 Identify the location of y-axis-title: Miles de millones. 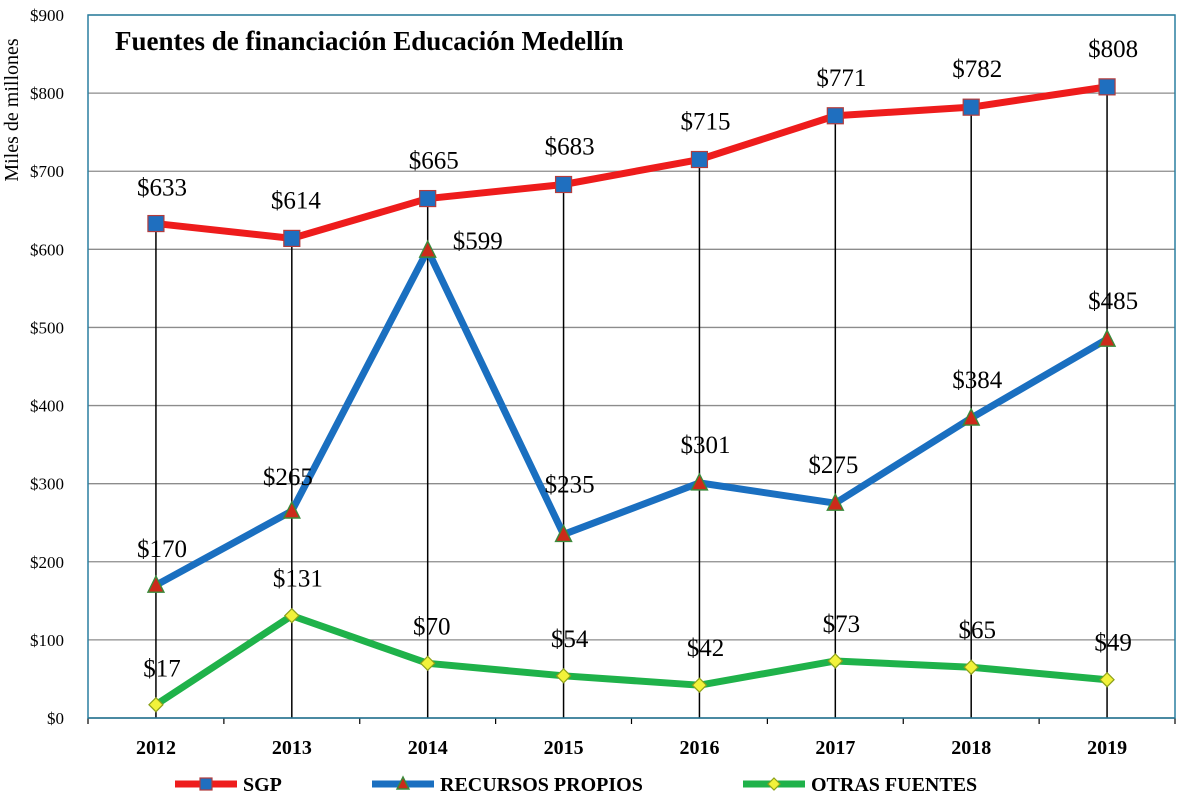
(12, 110).